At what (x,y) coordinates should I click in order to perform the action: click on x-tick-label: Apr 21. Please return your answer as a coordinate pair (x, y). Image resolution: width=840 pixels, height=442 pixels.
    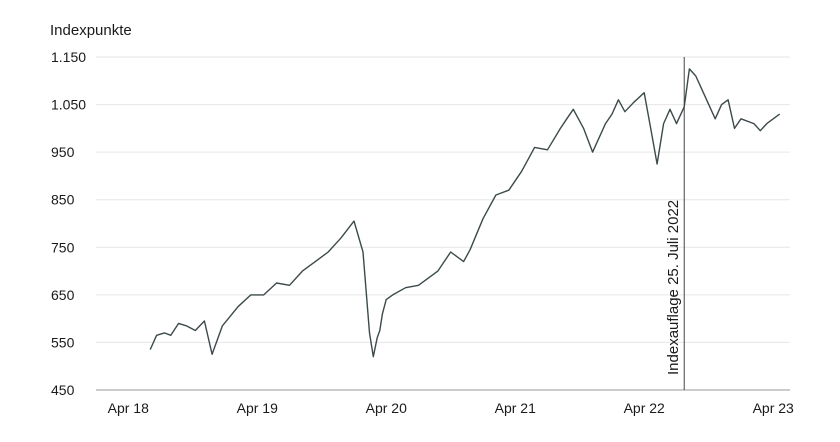
    Looking at the image, I should click on (515, 408).